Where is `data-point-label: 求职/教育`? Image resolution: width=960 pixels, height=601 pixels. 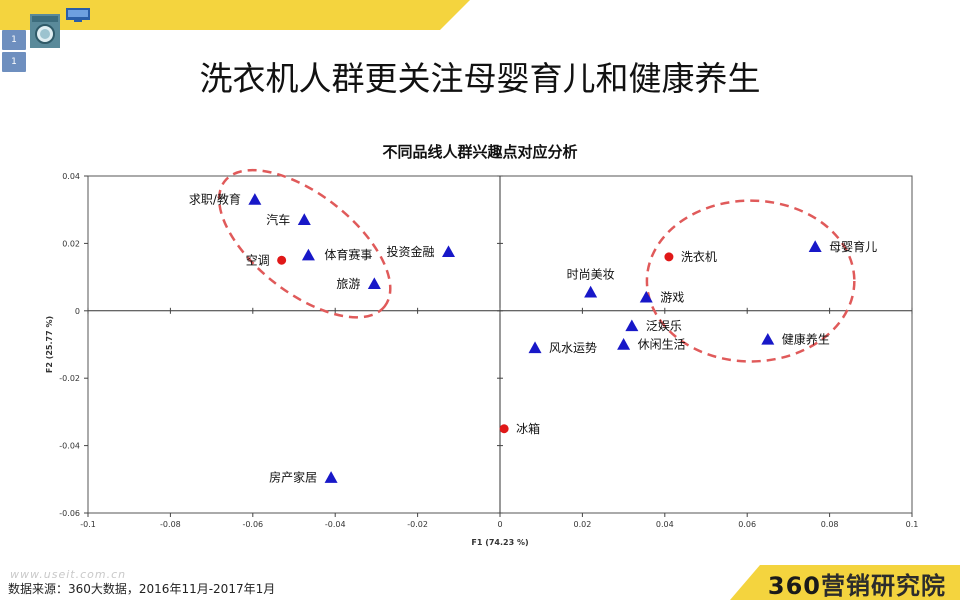
data-point-label: 求职/教育 is located at coordinates (215, 199).